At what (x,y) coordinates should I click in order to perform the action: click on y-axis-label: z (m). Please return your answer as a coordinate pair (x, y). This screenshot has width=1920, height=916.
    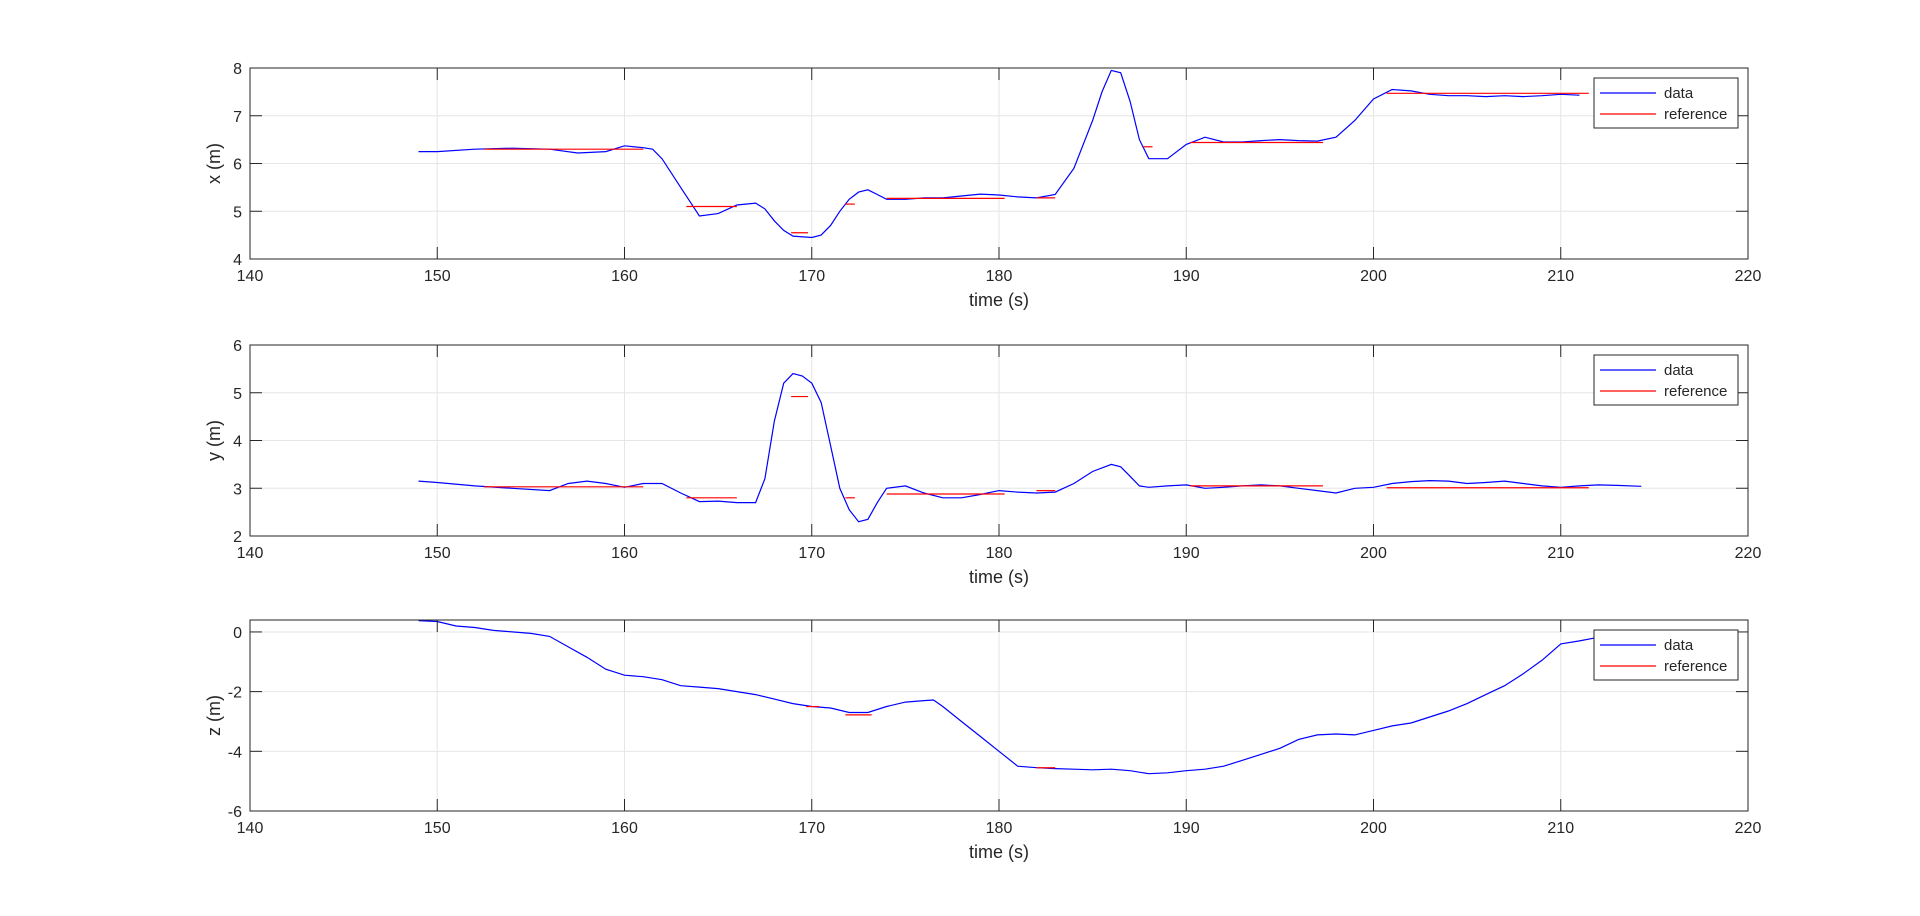
    Looking at the image, I should click on (214, 715).